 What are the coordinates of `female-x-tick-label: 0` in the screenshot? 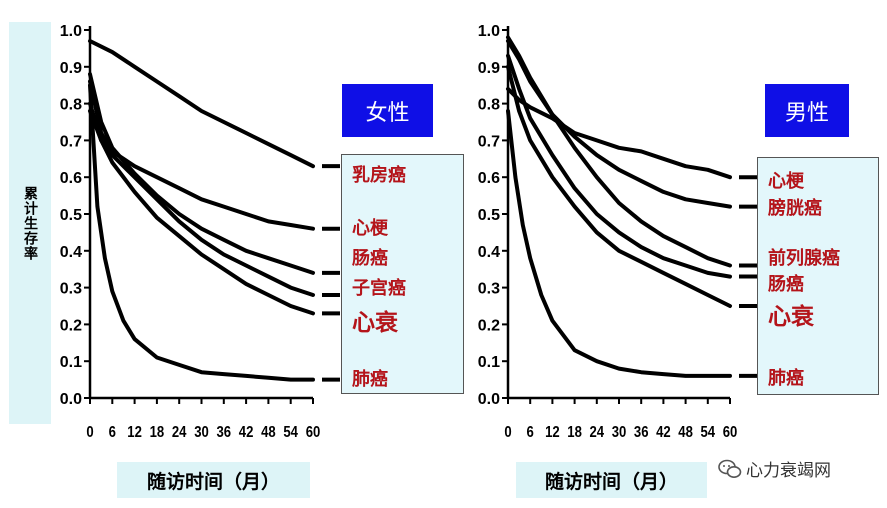 It's located at (89, 432).